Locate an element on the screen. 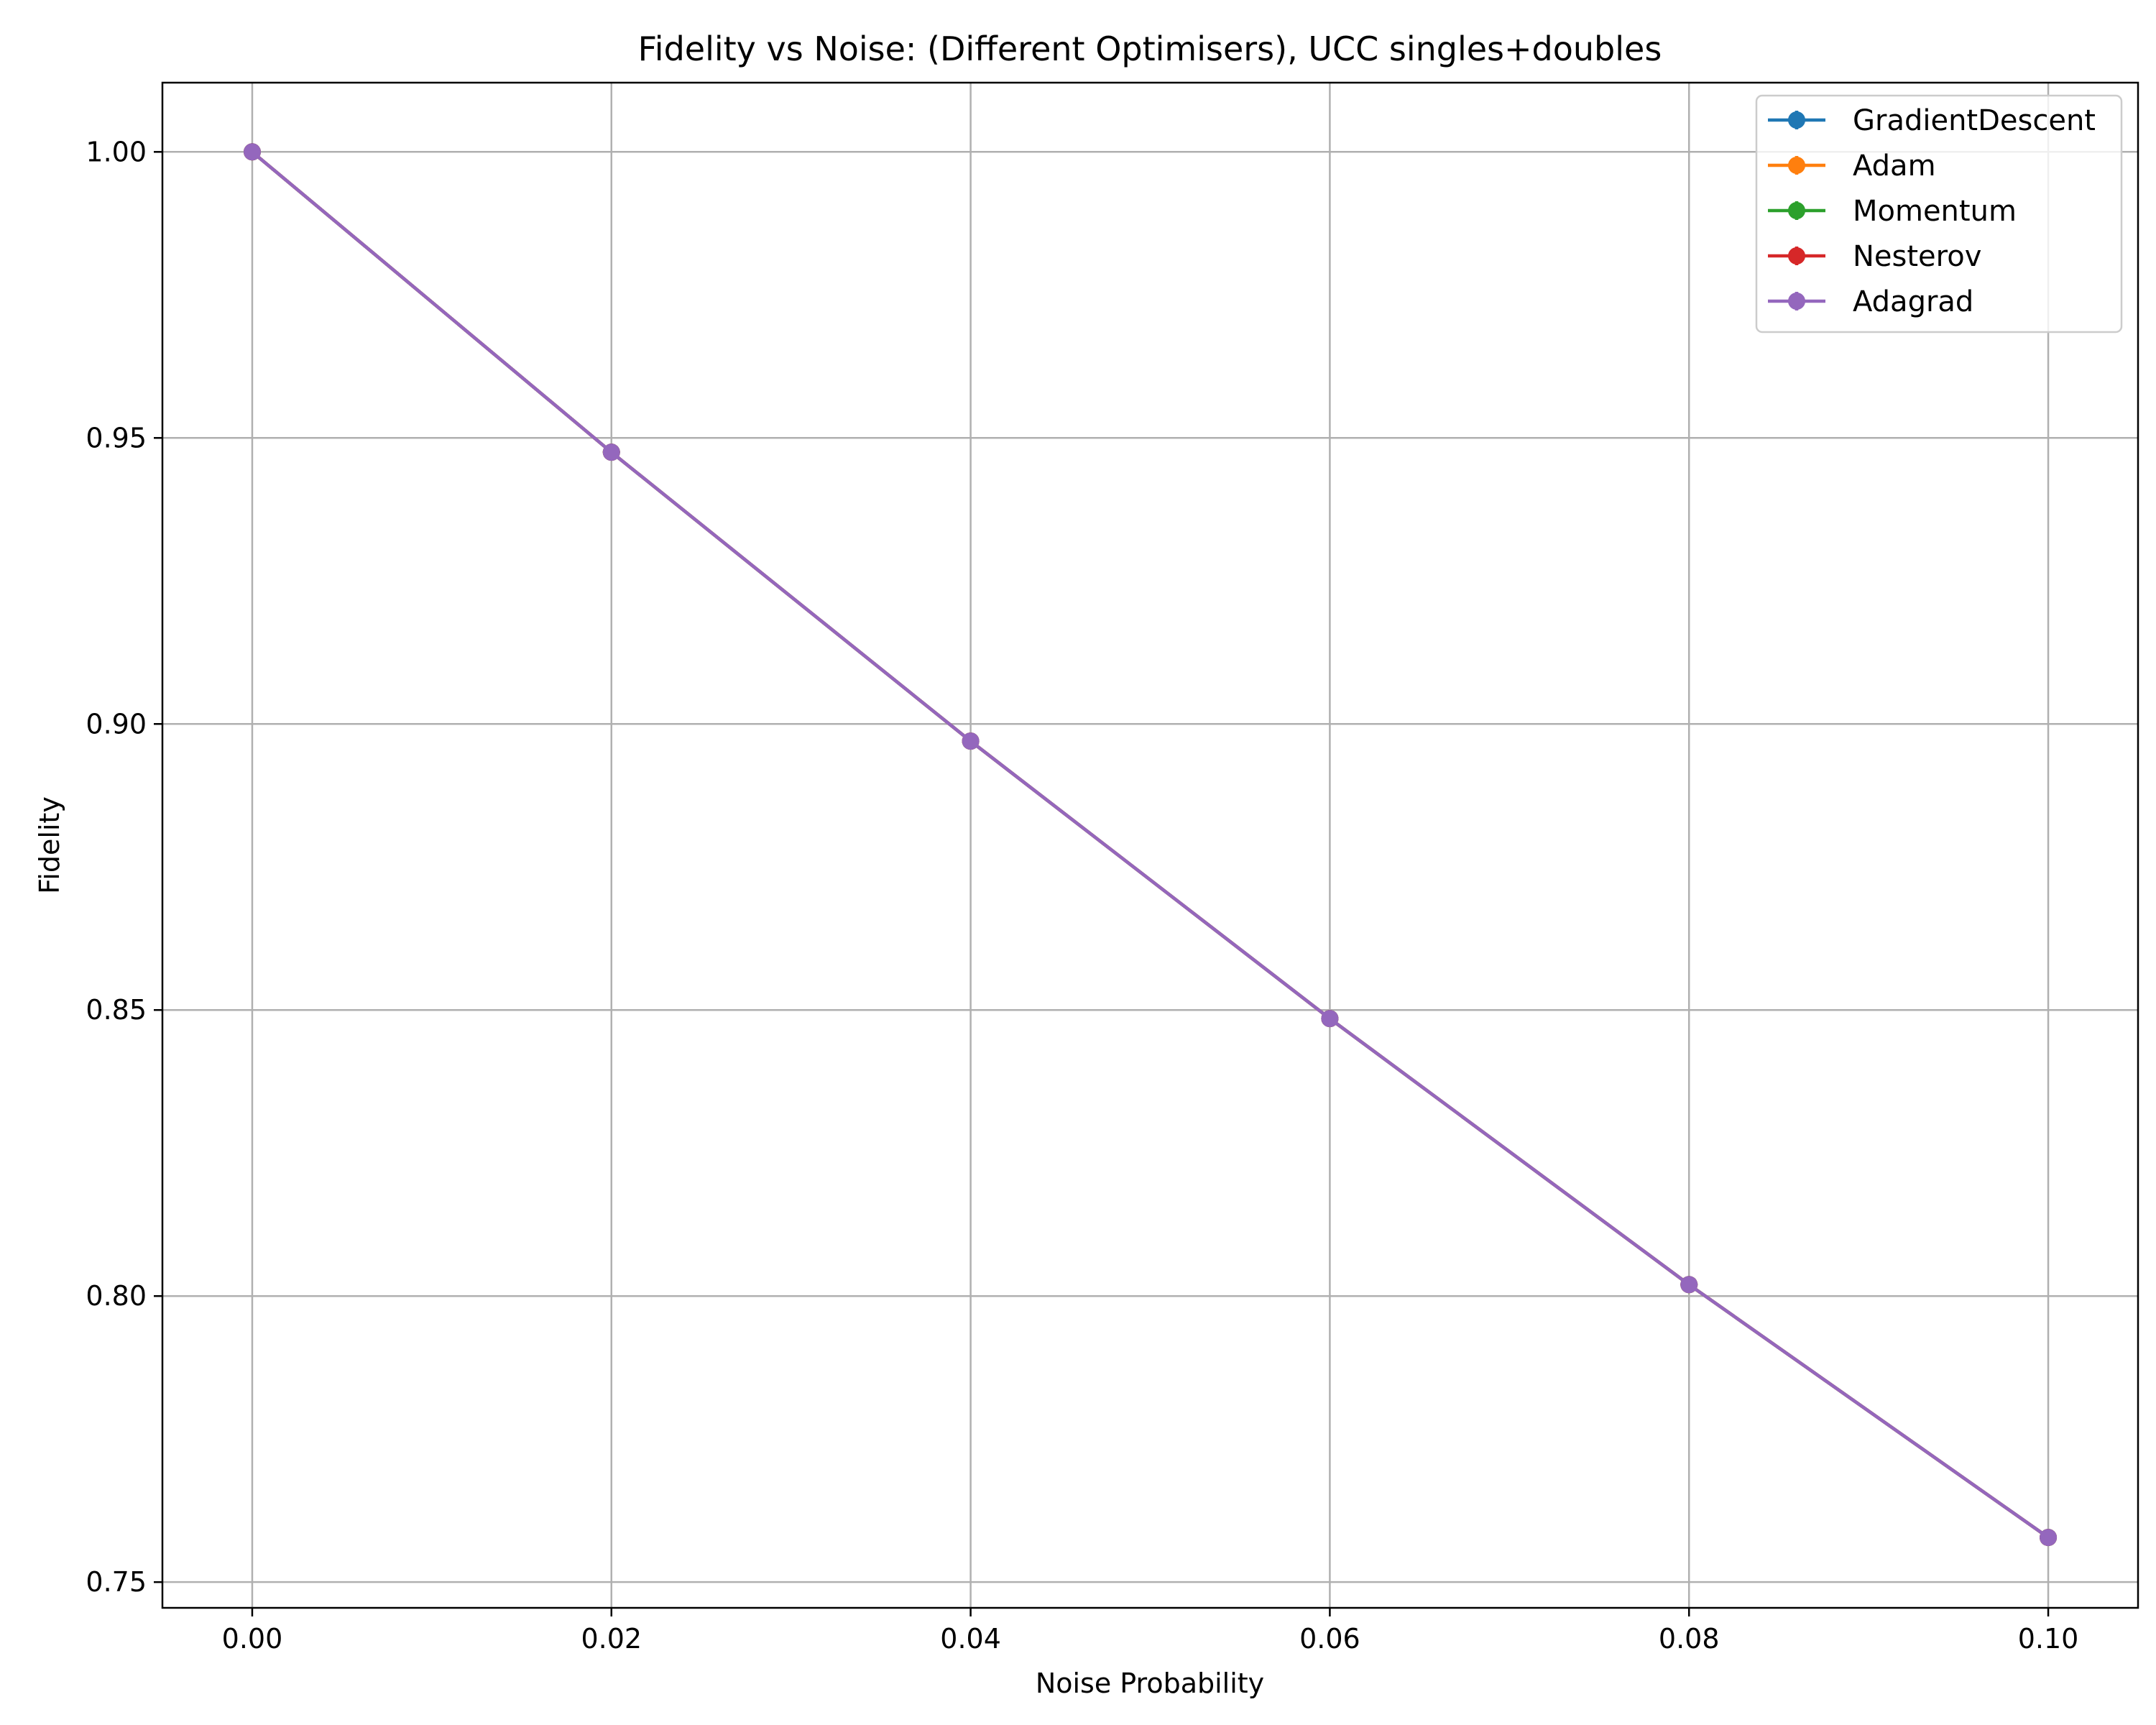 This screenshot has width=2156, height=1725. legend-label: GradientDescent is located at coordinates (1974, 120).